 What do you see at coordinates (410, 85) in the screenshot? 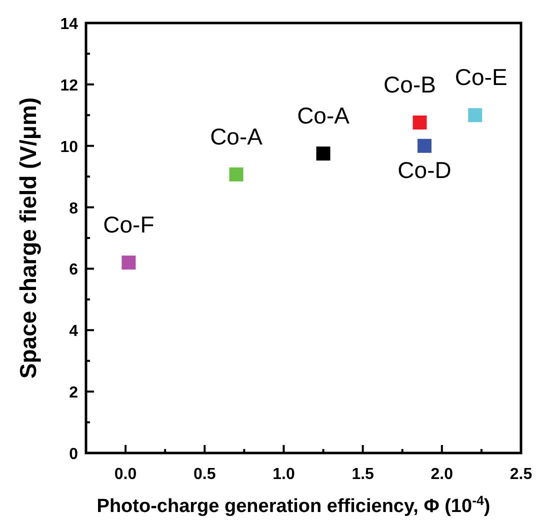
I see `series-label: Co-B` at bounding box center [410, 85].